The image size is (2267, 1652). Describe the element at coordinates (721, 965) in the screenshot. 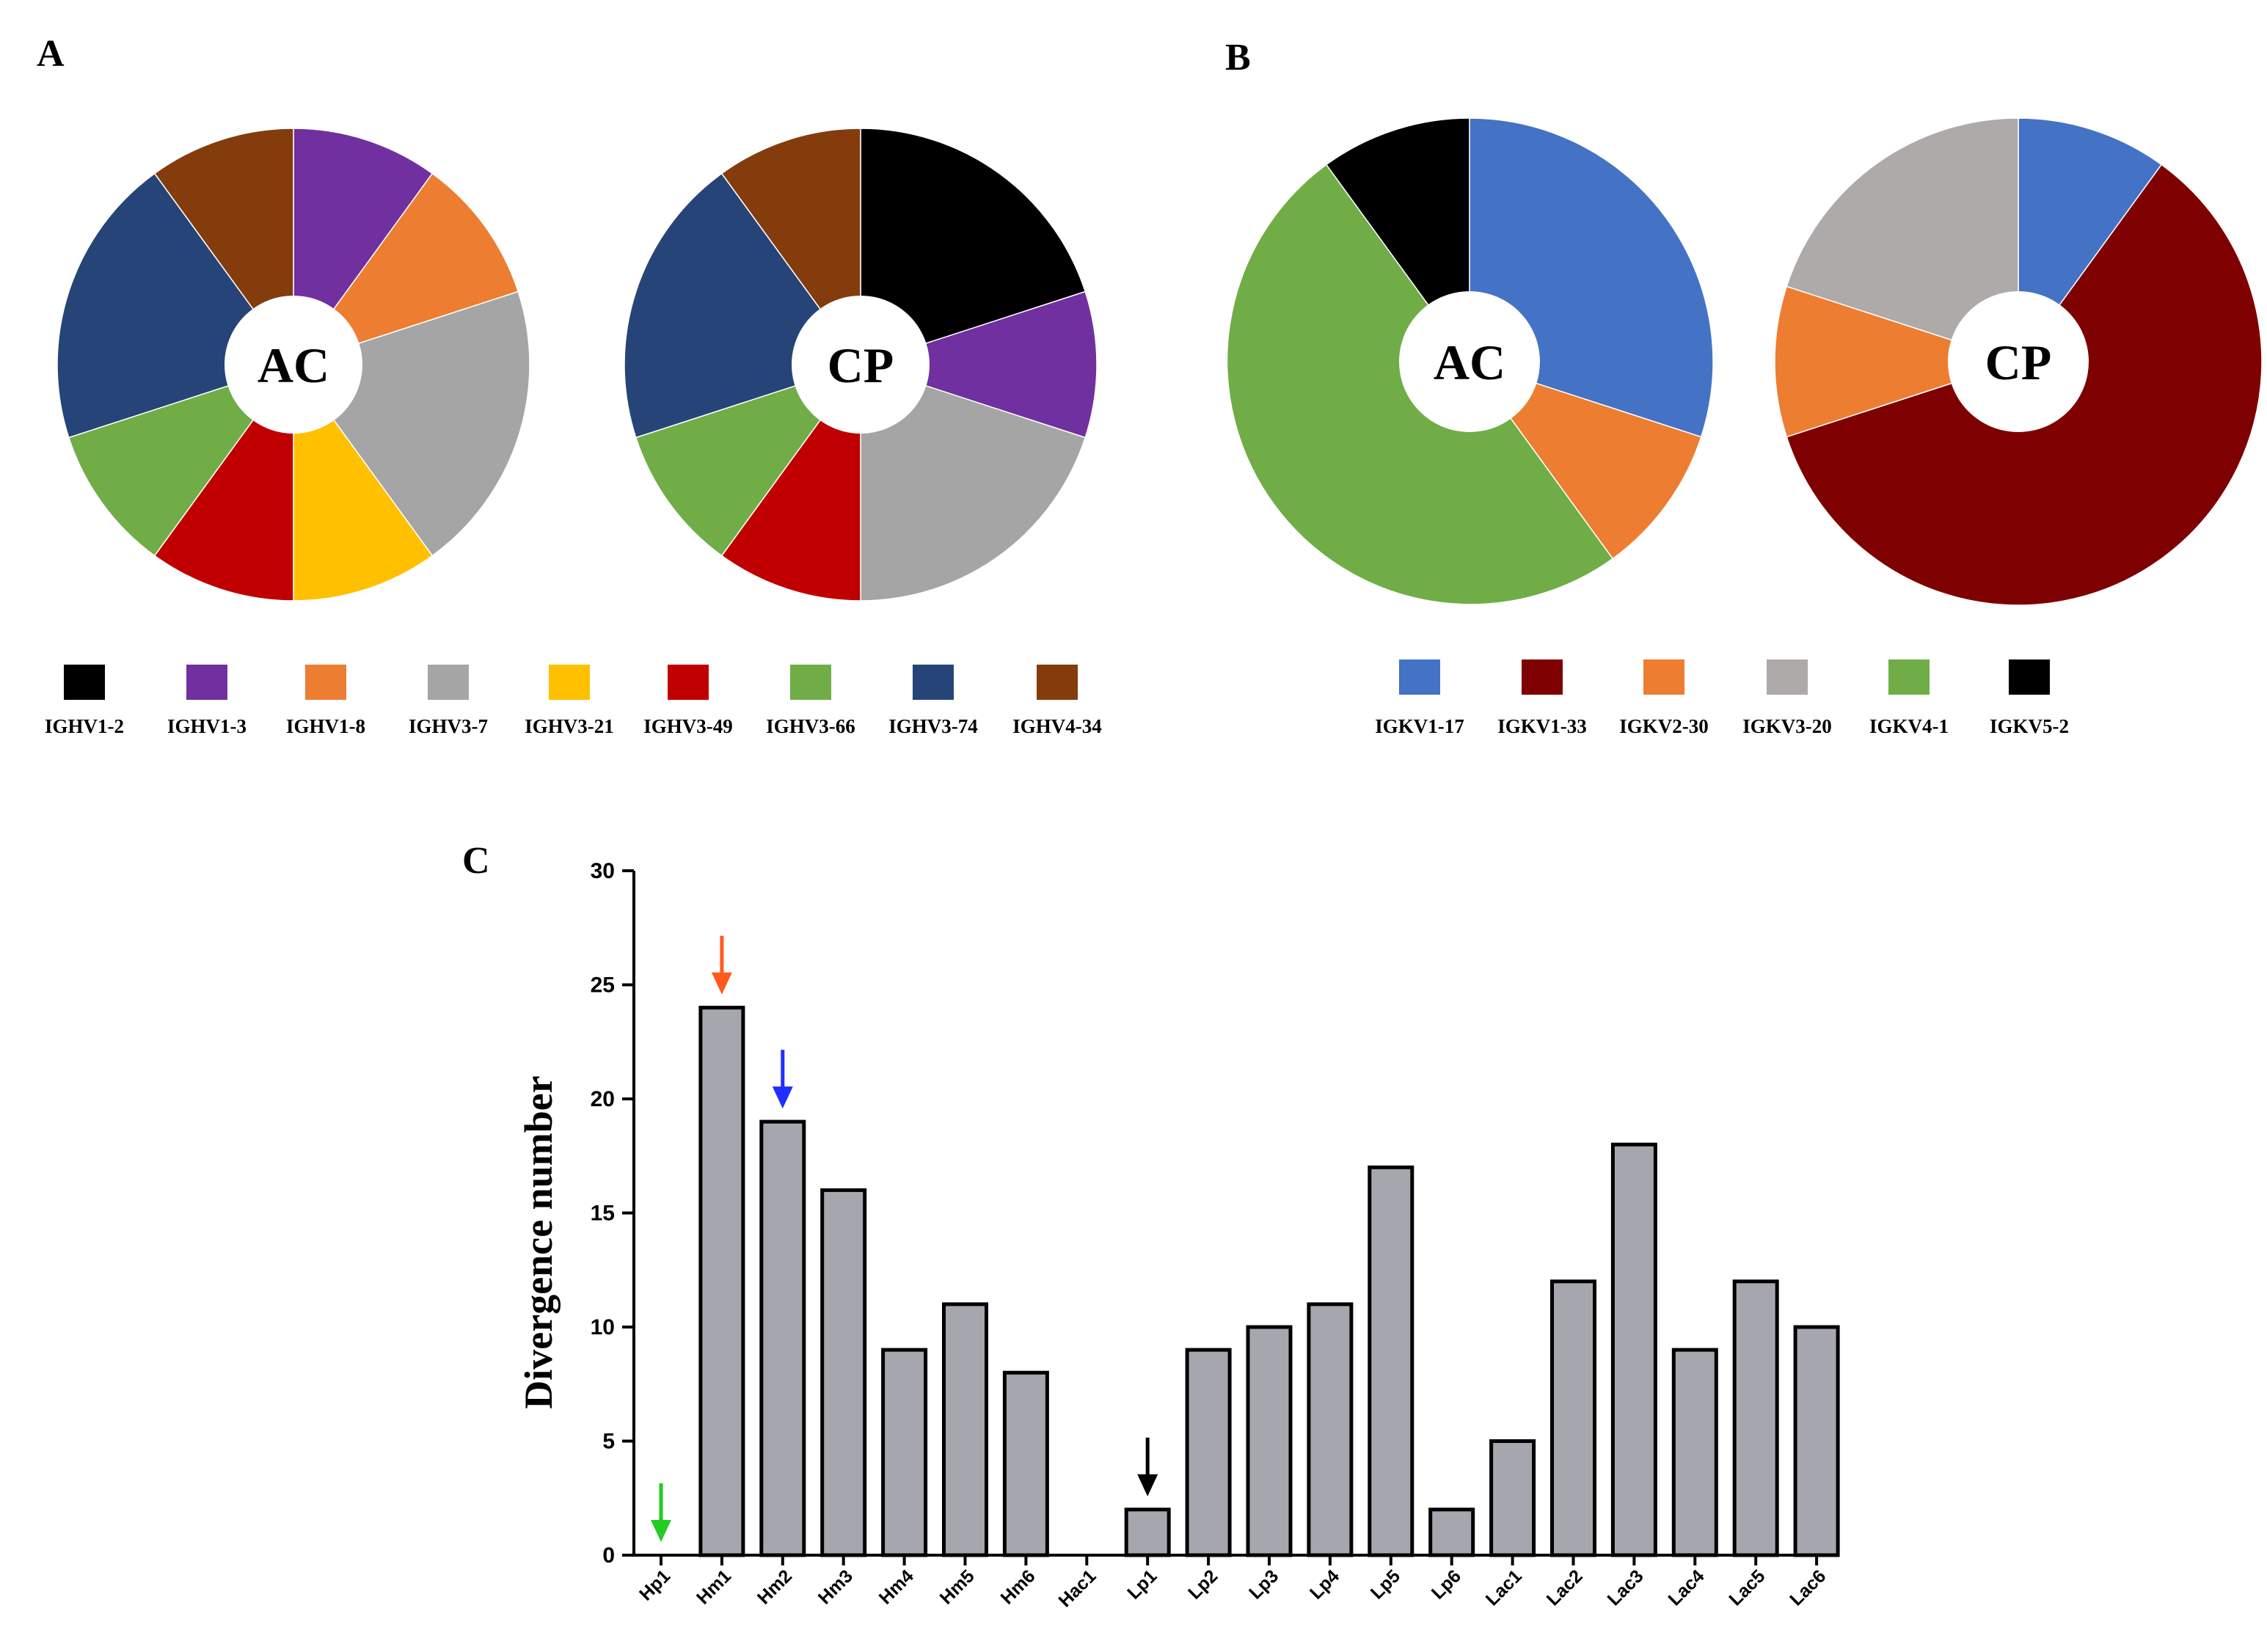

I see `arrow-hm1` at that location.